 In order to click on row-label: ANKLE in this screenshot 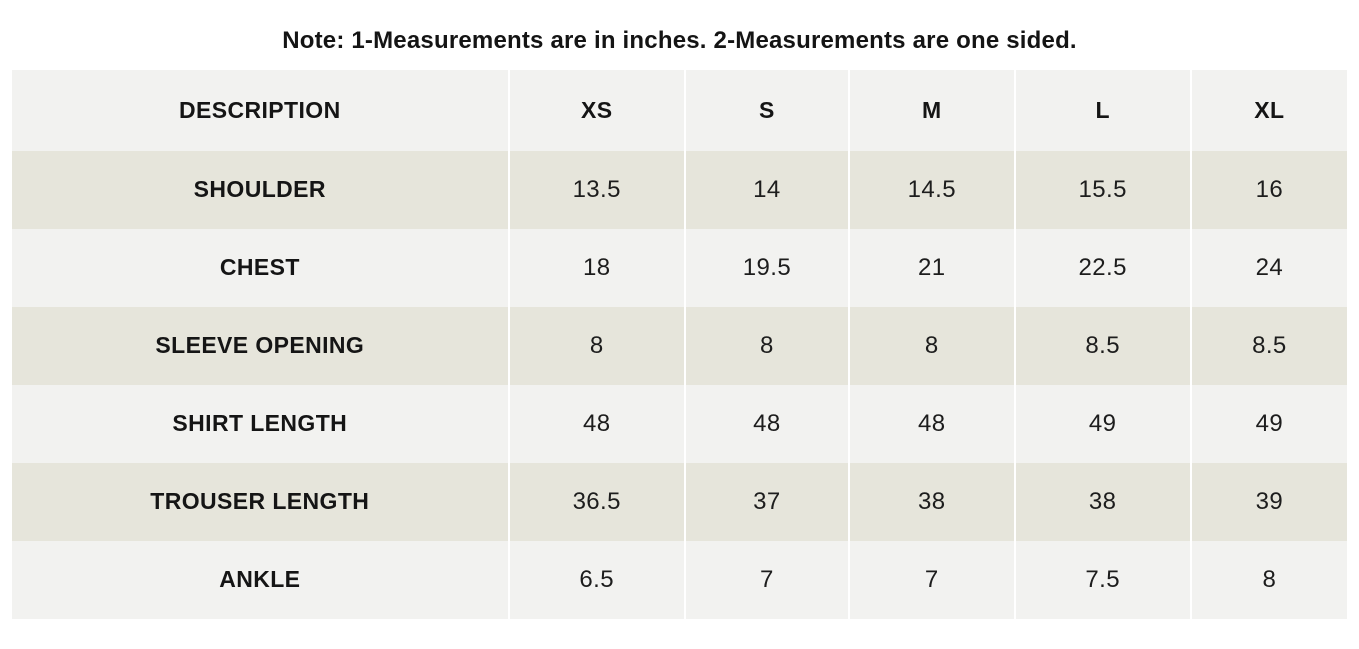, I will do `click(260, 579)`.